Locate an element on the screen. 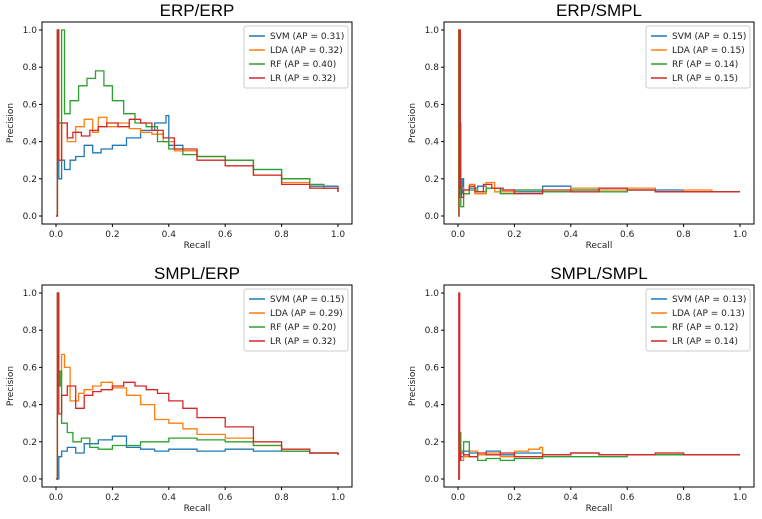  series-line-svm is located at coordinates (197, 457).